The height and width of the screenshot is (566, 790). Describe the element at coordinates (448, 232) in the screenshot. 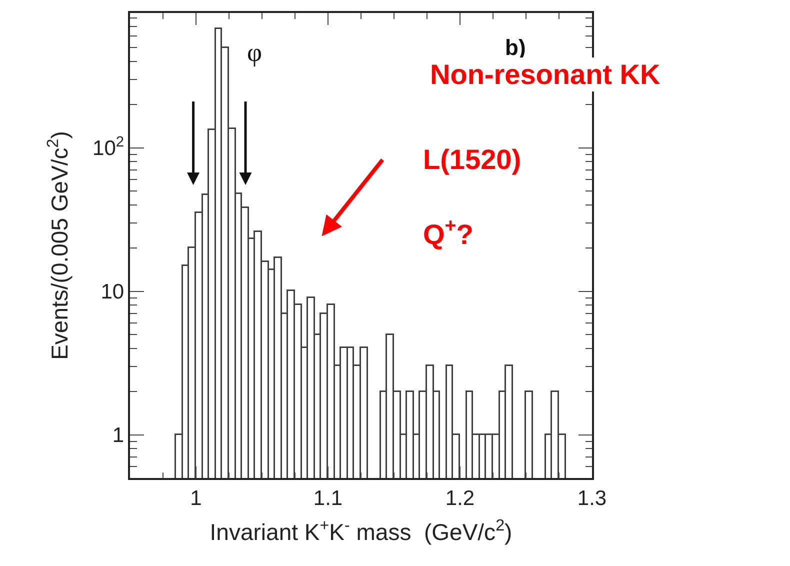

I see `annotation: Q$^{+}$?` at that location.